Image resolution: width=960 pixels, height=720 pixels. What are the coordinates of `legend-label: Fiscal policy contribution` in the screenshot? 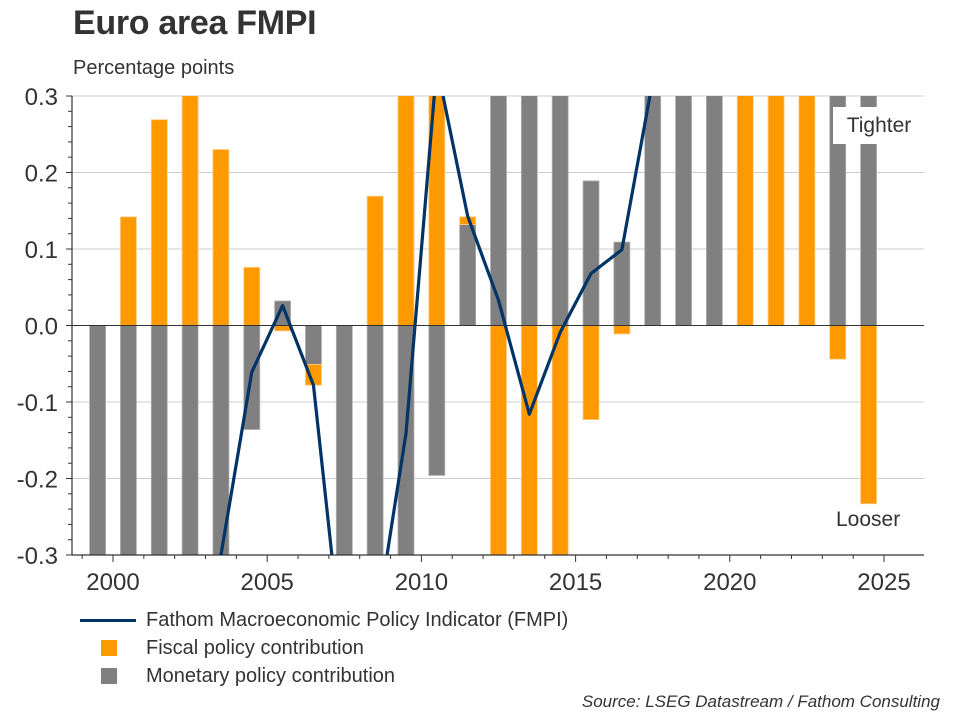 It's located at (255, 647).